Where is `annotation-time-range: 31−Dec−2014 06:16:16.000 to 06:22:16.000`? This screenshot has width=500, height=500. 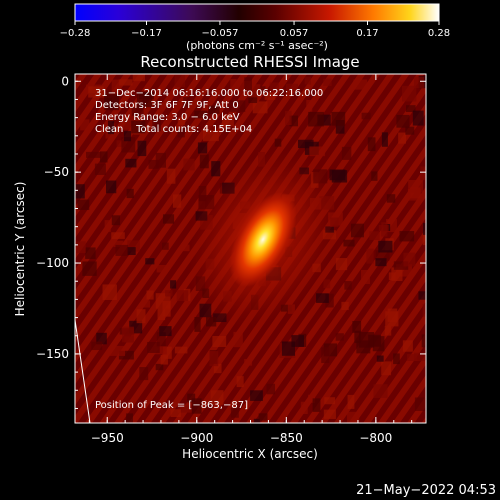
annotation-time-range: 31−Dec−2014 06:16:16.000 to 06:22:16.000 is located at coordinates (209, 93).